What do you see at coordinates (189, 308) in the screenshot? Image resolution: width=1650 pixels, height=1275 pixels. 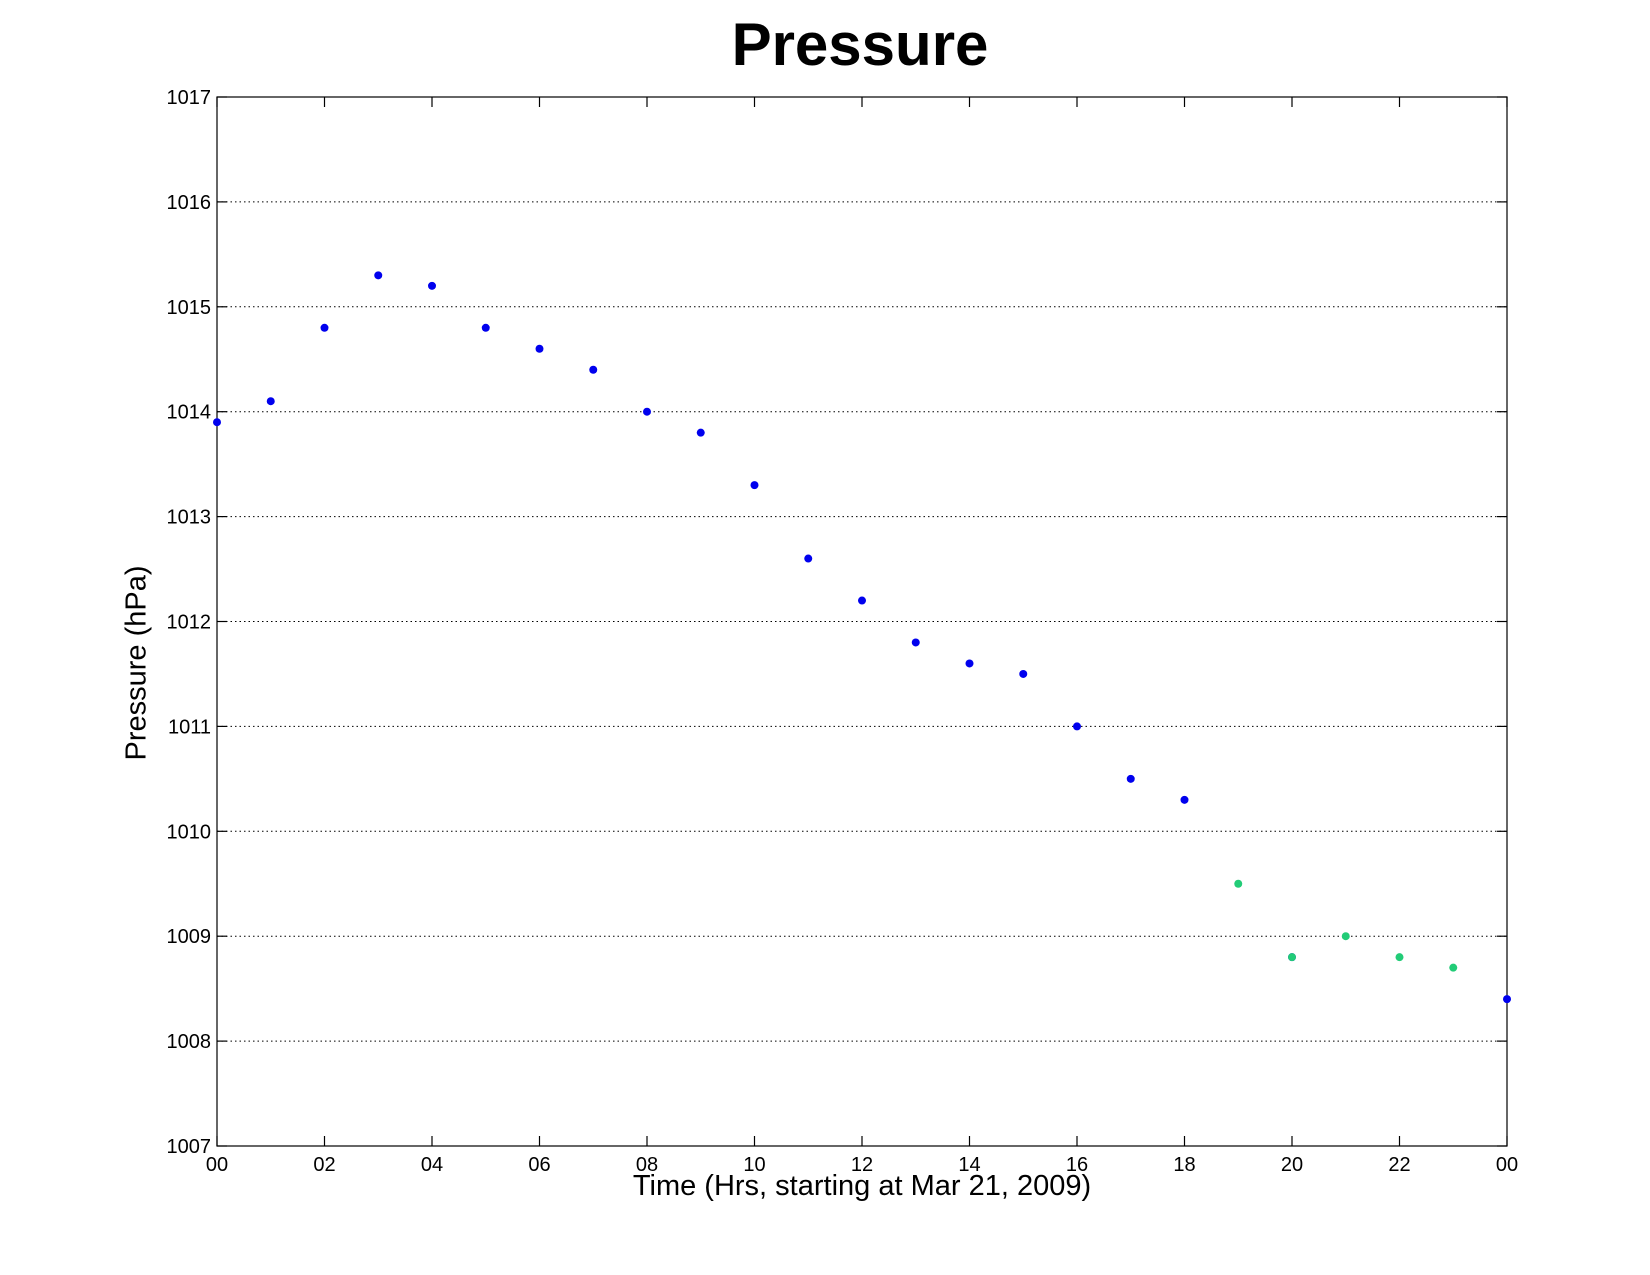 I see `y-tick-label: 1015` at bounding box center [189, 308].